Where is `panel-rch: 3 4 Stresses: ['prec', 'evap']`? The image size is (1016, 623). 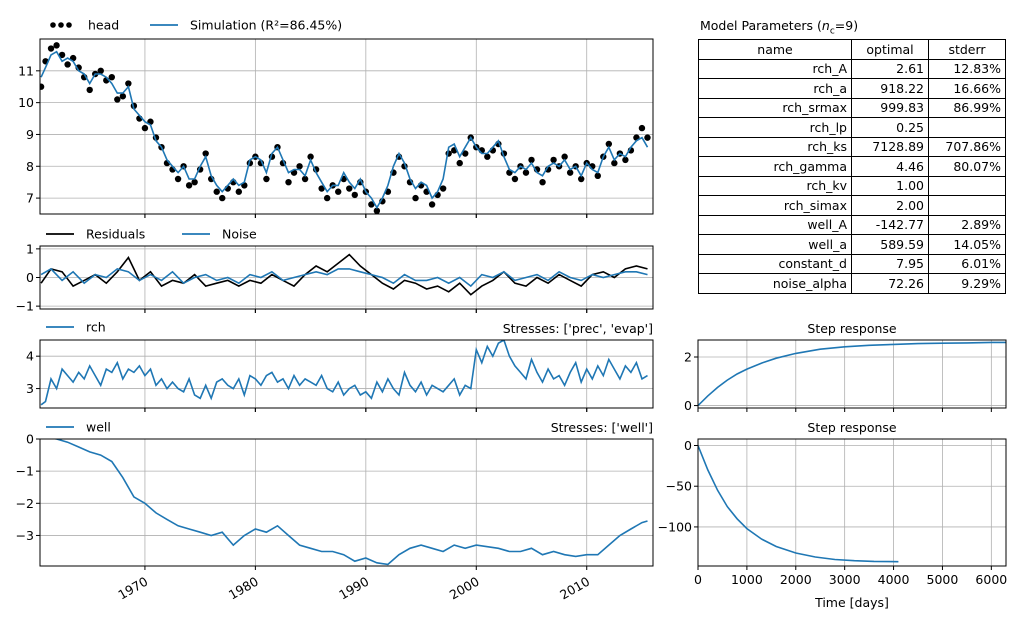
panel-rch: 3 4 Stresses: ['prec', 'evap'] is located at coordinates (340, 366).